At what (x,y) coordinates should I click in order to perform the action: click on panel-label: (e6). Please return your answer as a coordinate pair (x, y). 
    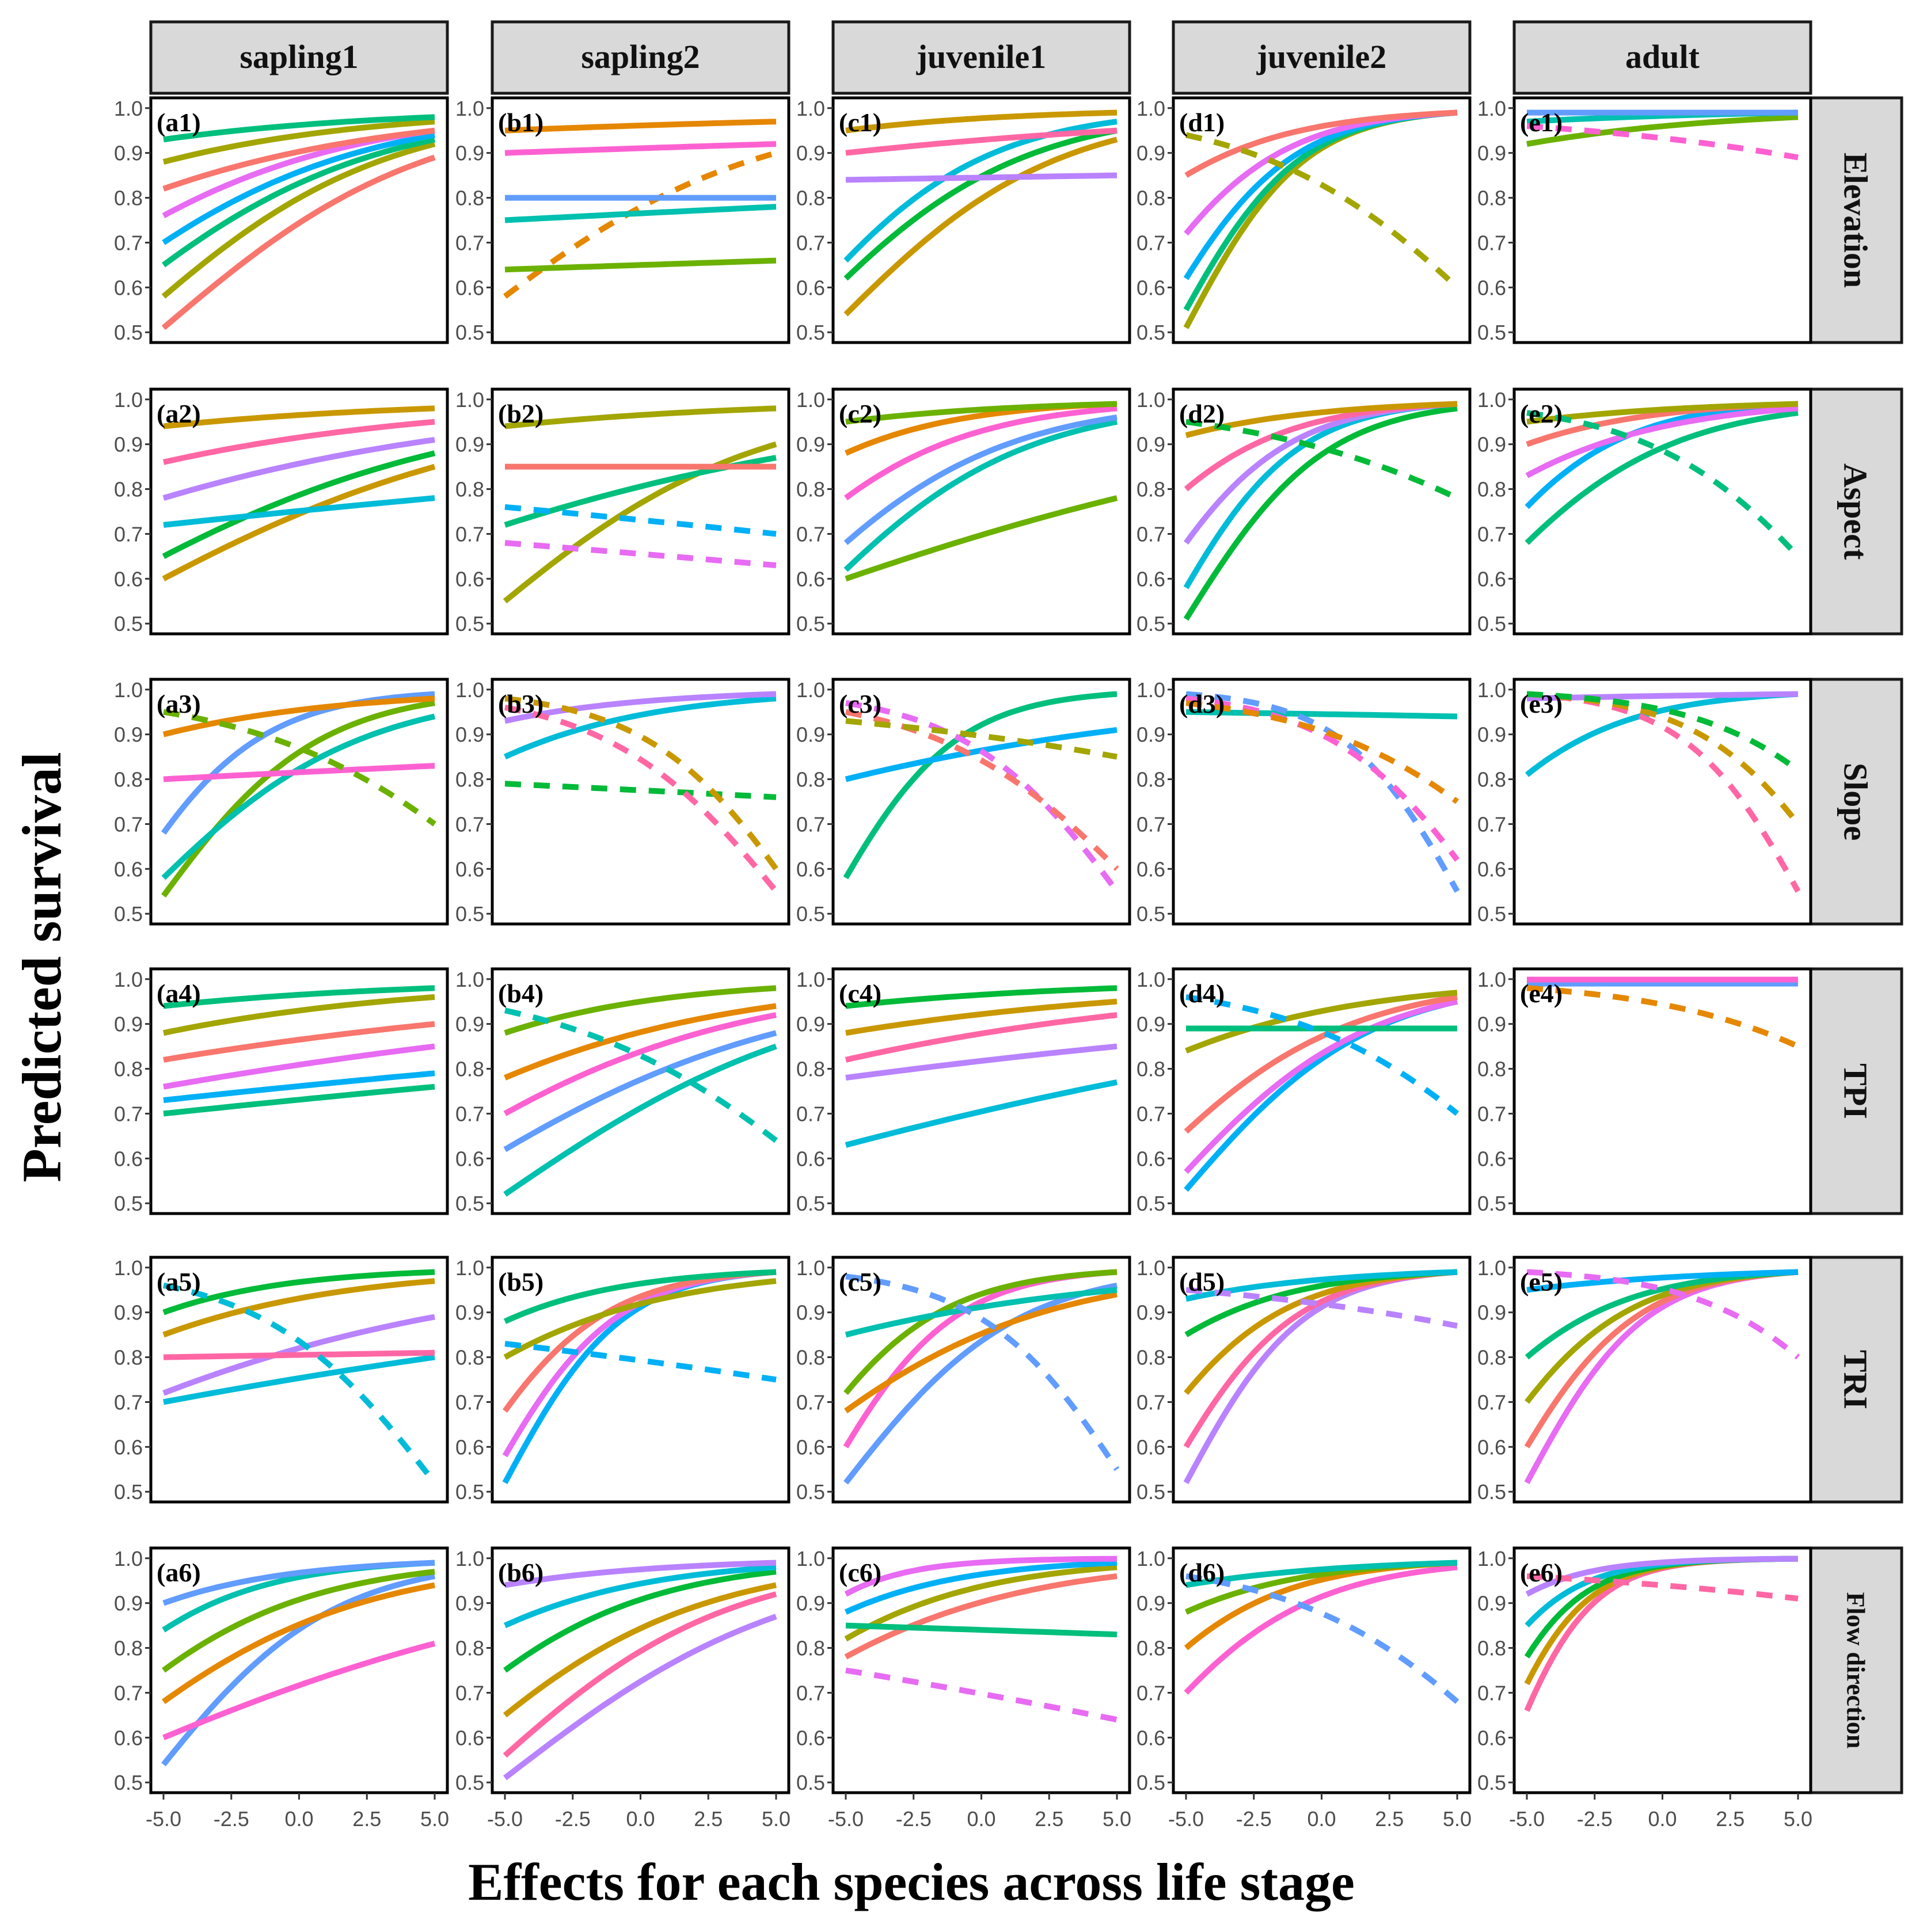
    Looking at the image, I should click on (1541, 1572).